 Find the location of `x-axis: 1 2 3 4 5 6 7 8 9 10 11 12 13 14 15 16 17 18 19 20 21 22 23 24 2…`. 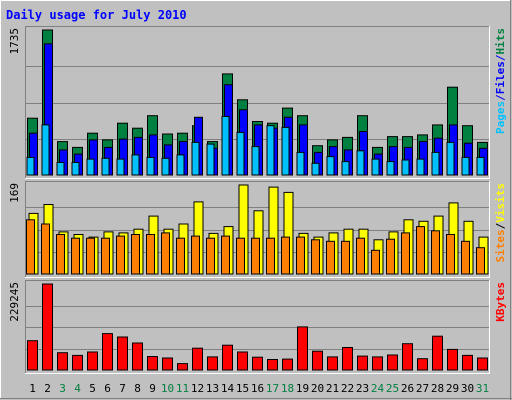

x-axis: 1 2 3 4 5 6 7 8 9 10 11 12 13 14 15 16 17 18 19 20 21 22 23 24 2… is located at coordinates (259, 388).